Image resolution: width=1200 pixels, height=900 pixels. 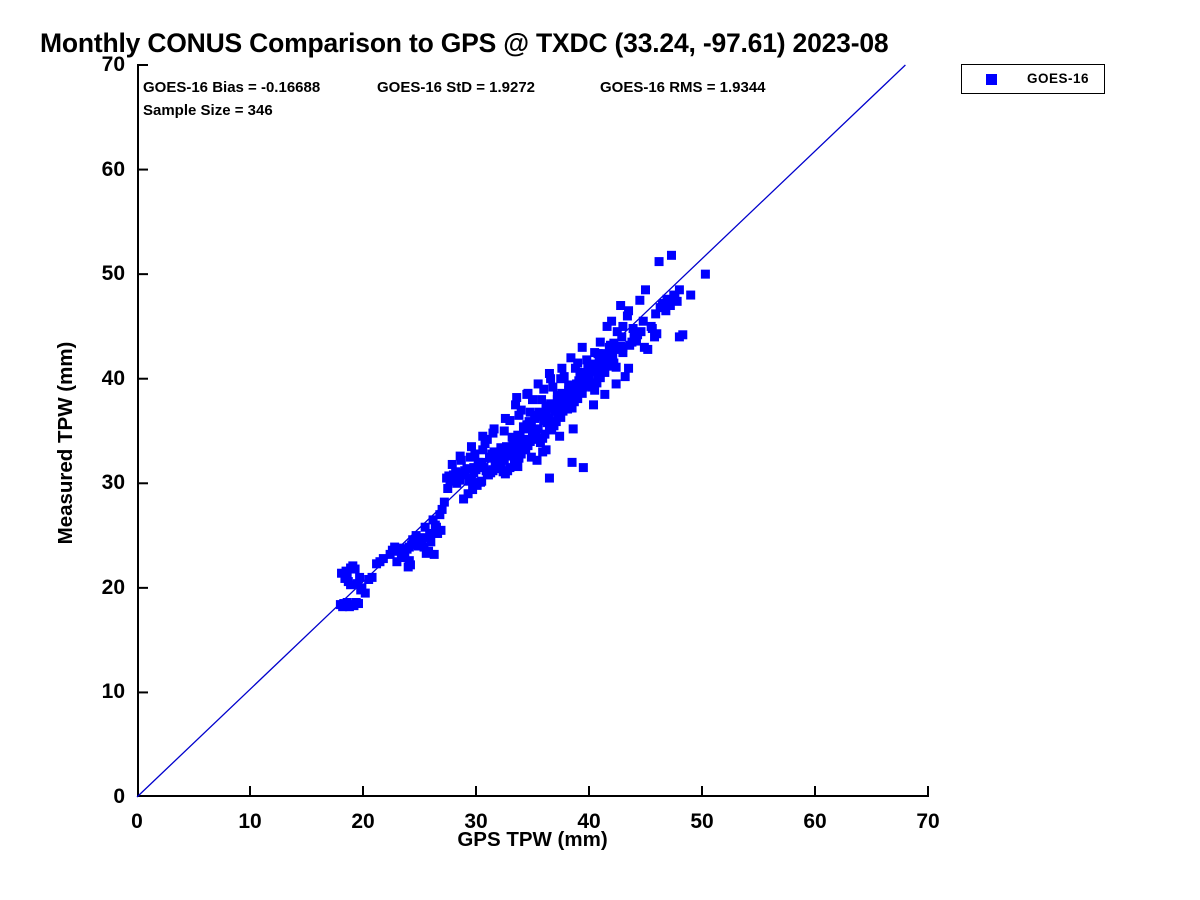 I want to click on y-tick-label: 0, so click(x=119, y=796).